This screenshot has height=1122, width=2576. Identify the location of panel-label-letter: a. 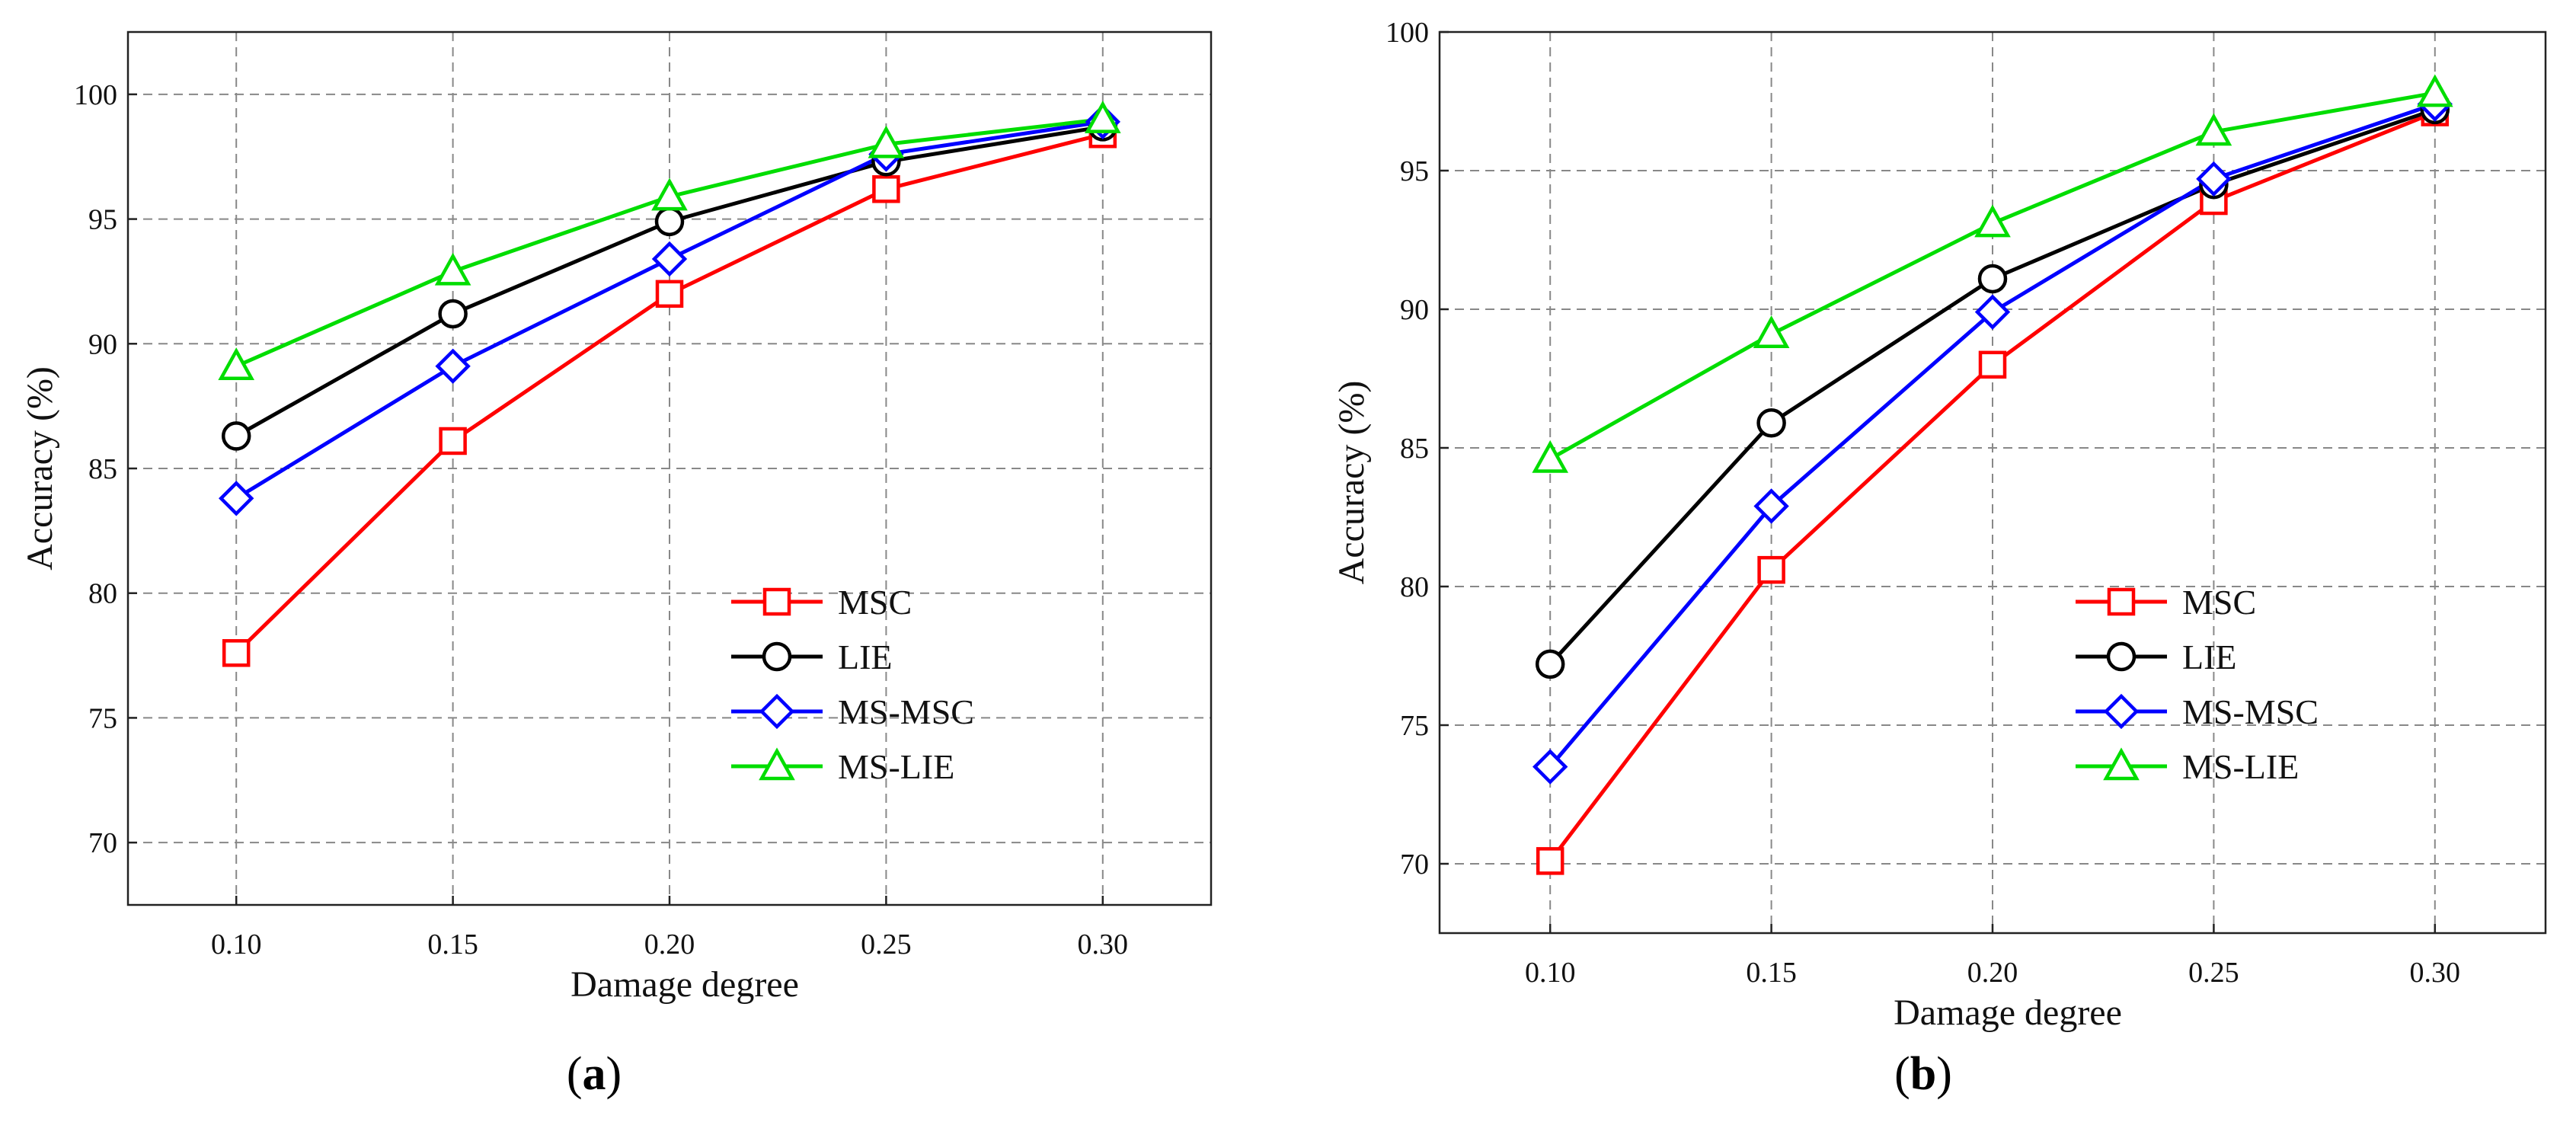
(594, 1074).